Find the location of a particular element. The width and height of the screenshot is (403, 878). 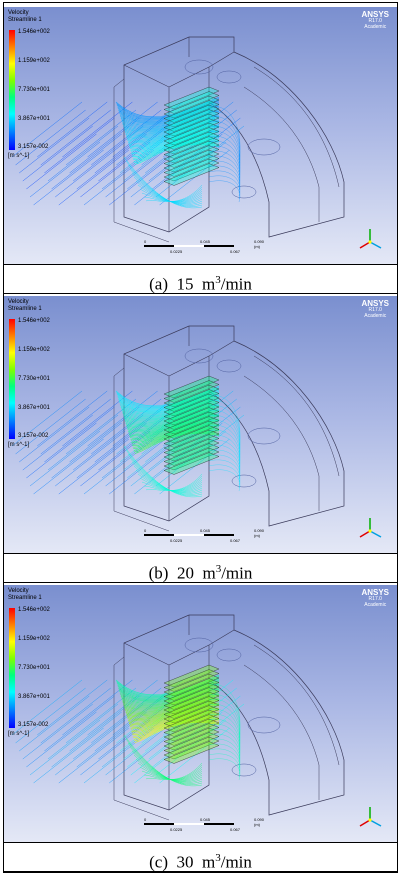

brand-edition: Academic is located at coordinates (375, 27).